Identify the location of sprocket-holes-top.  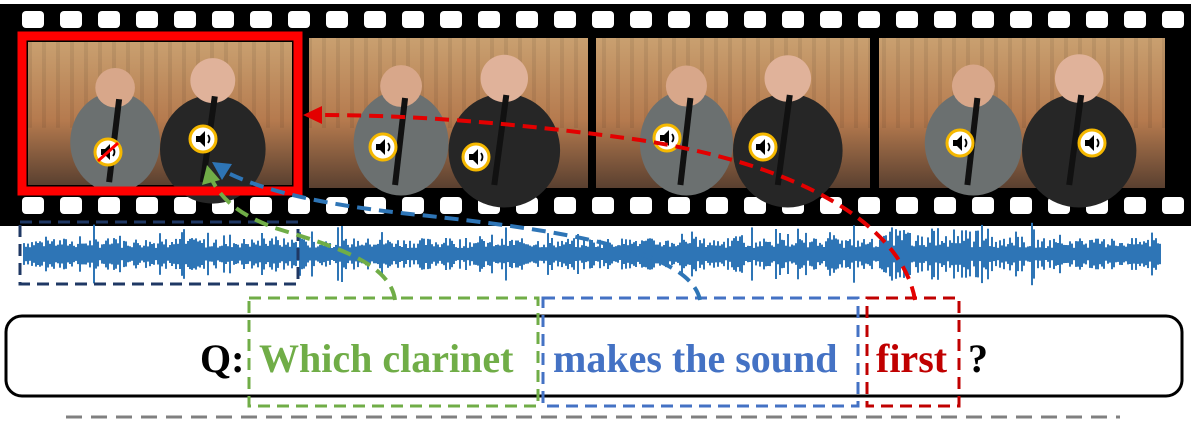
(603, 19).